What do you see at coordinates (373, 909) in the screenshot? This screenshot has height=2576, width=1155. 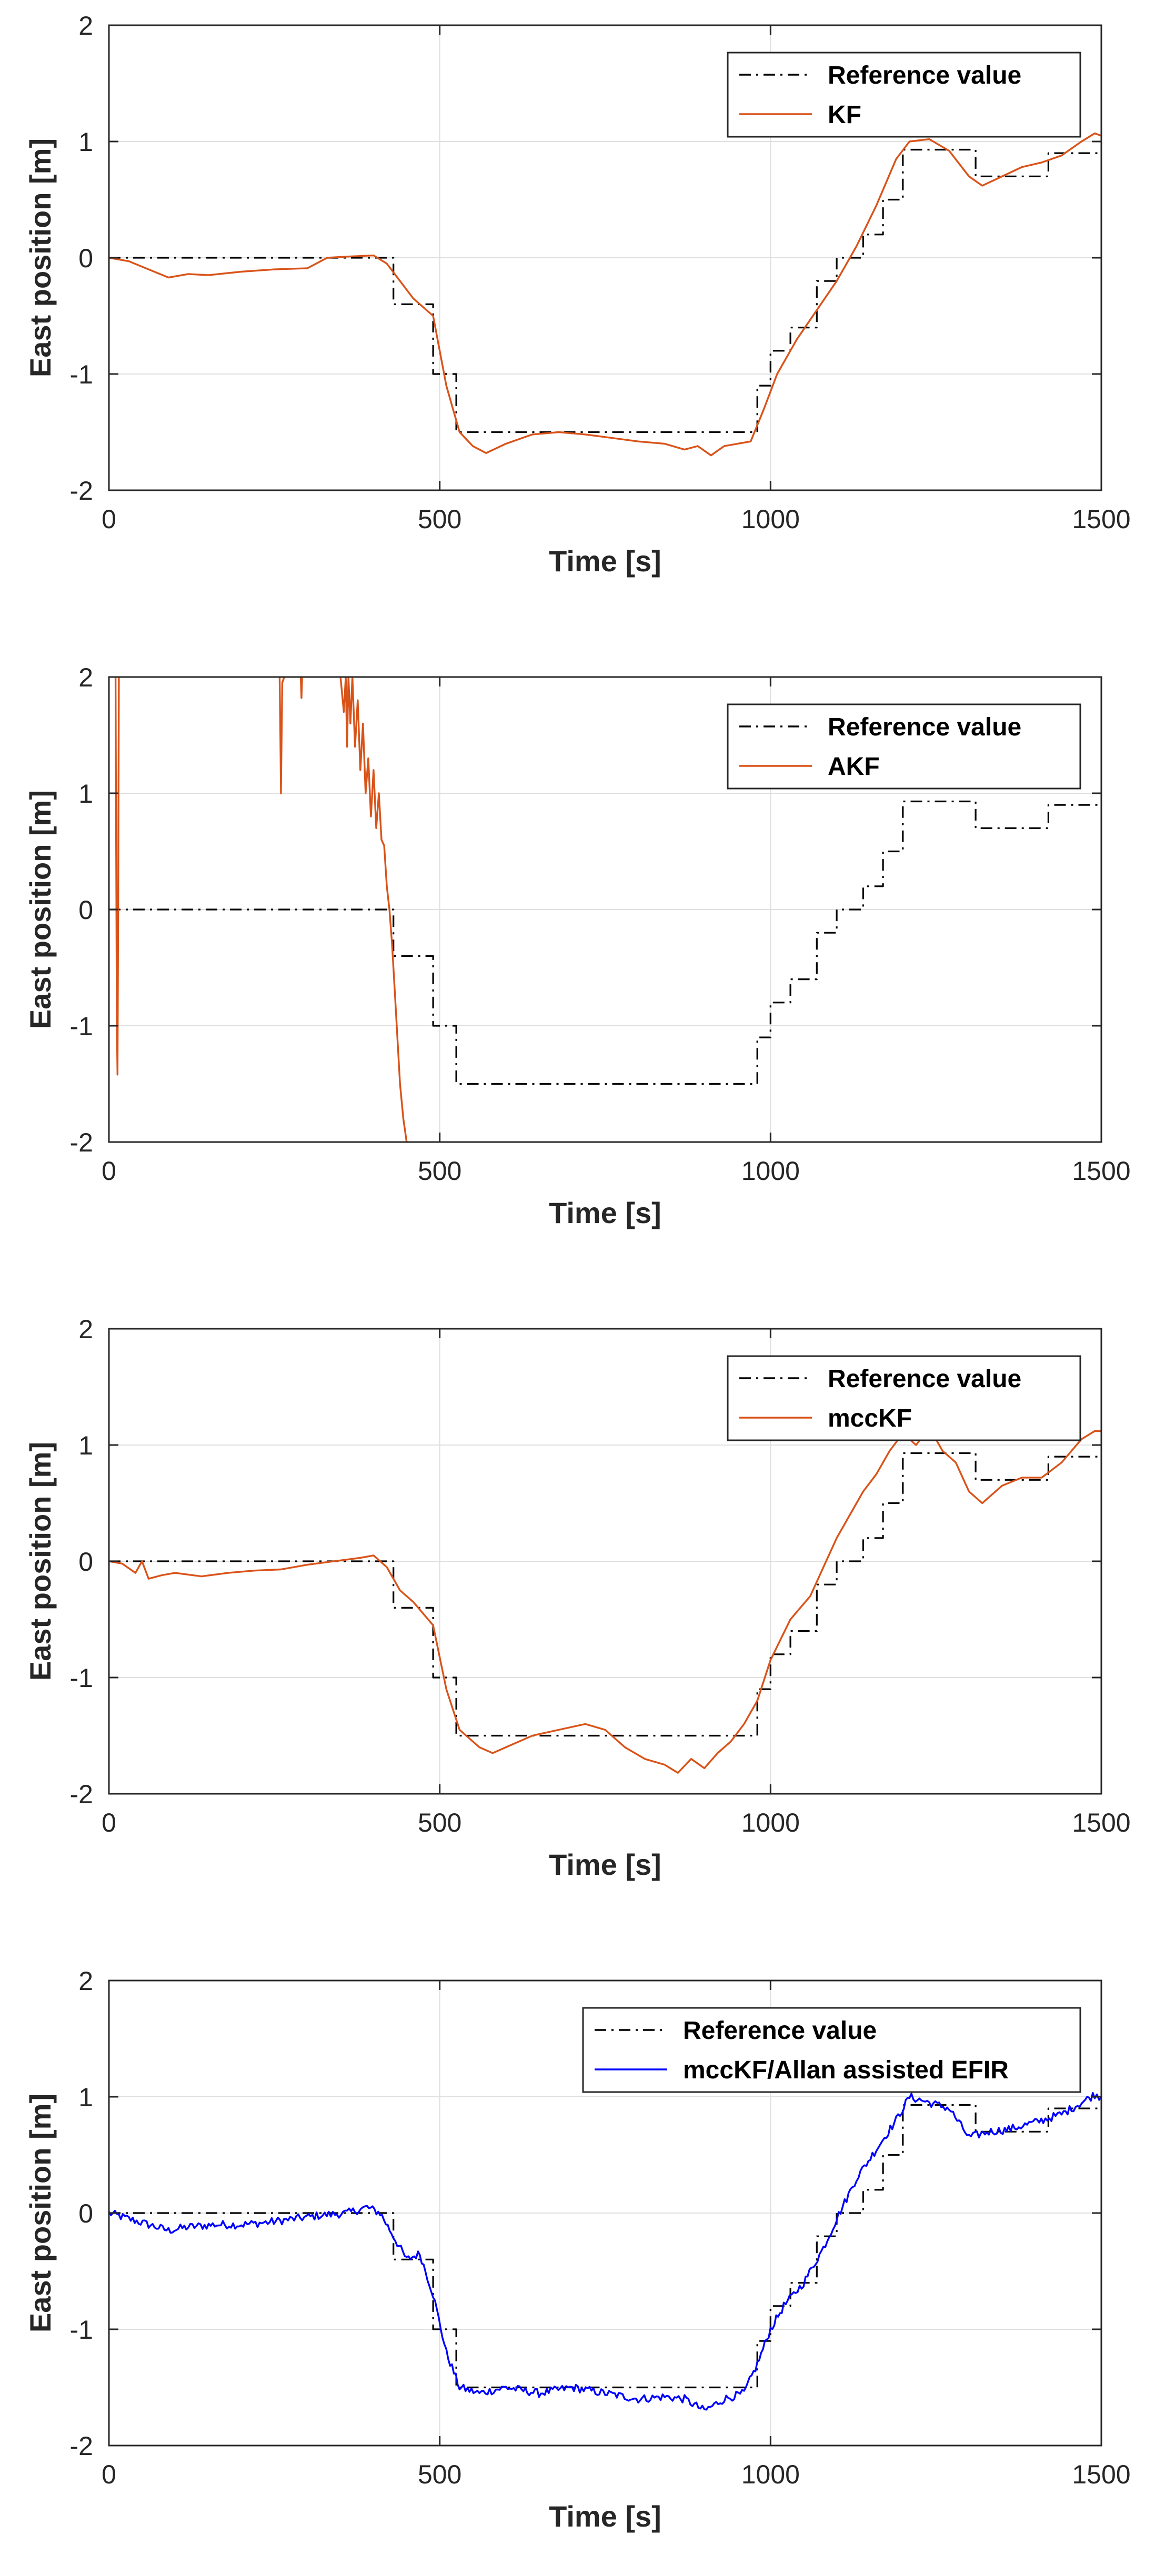 I see `series-line-akf-seg4` at bounding box center [373, 909].